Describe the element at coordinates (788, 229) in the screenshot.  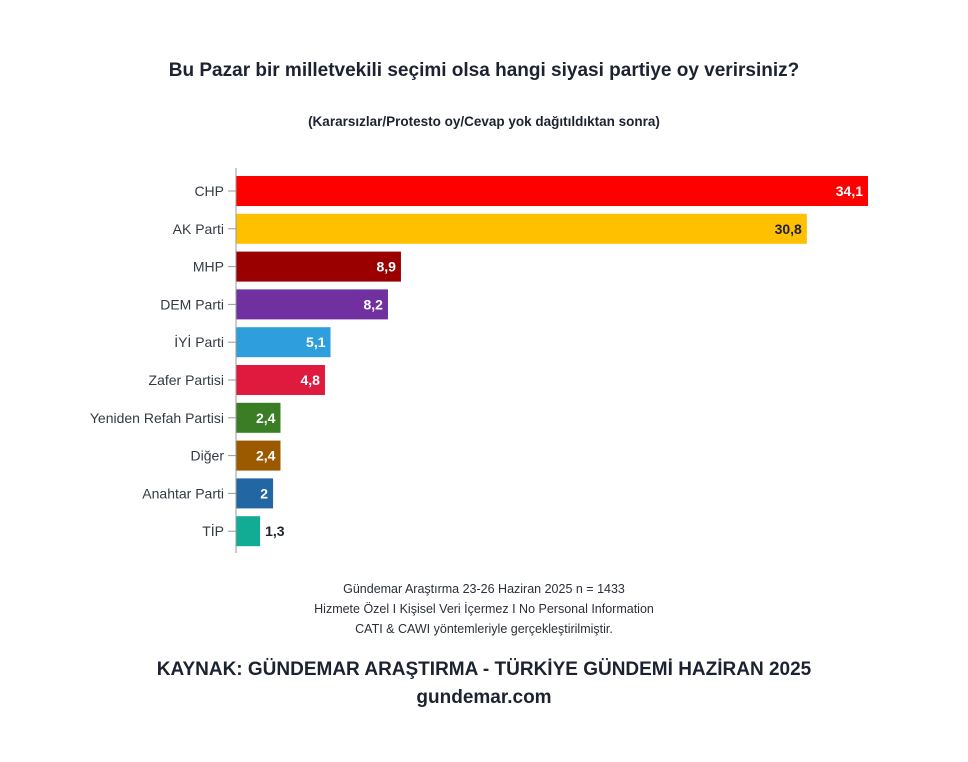
I see `value-label: 30,8` at that location.